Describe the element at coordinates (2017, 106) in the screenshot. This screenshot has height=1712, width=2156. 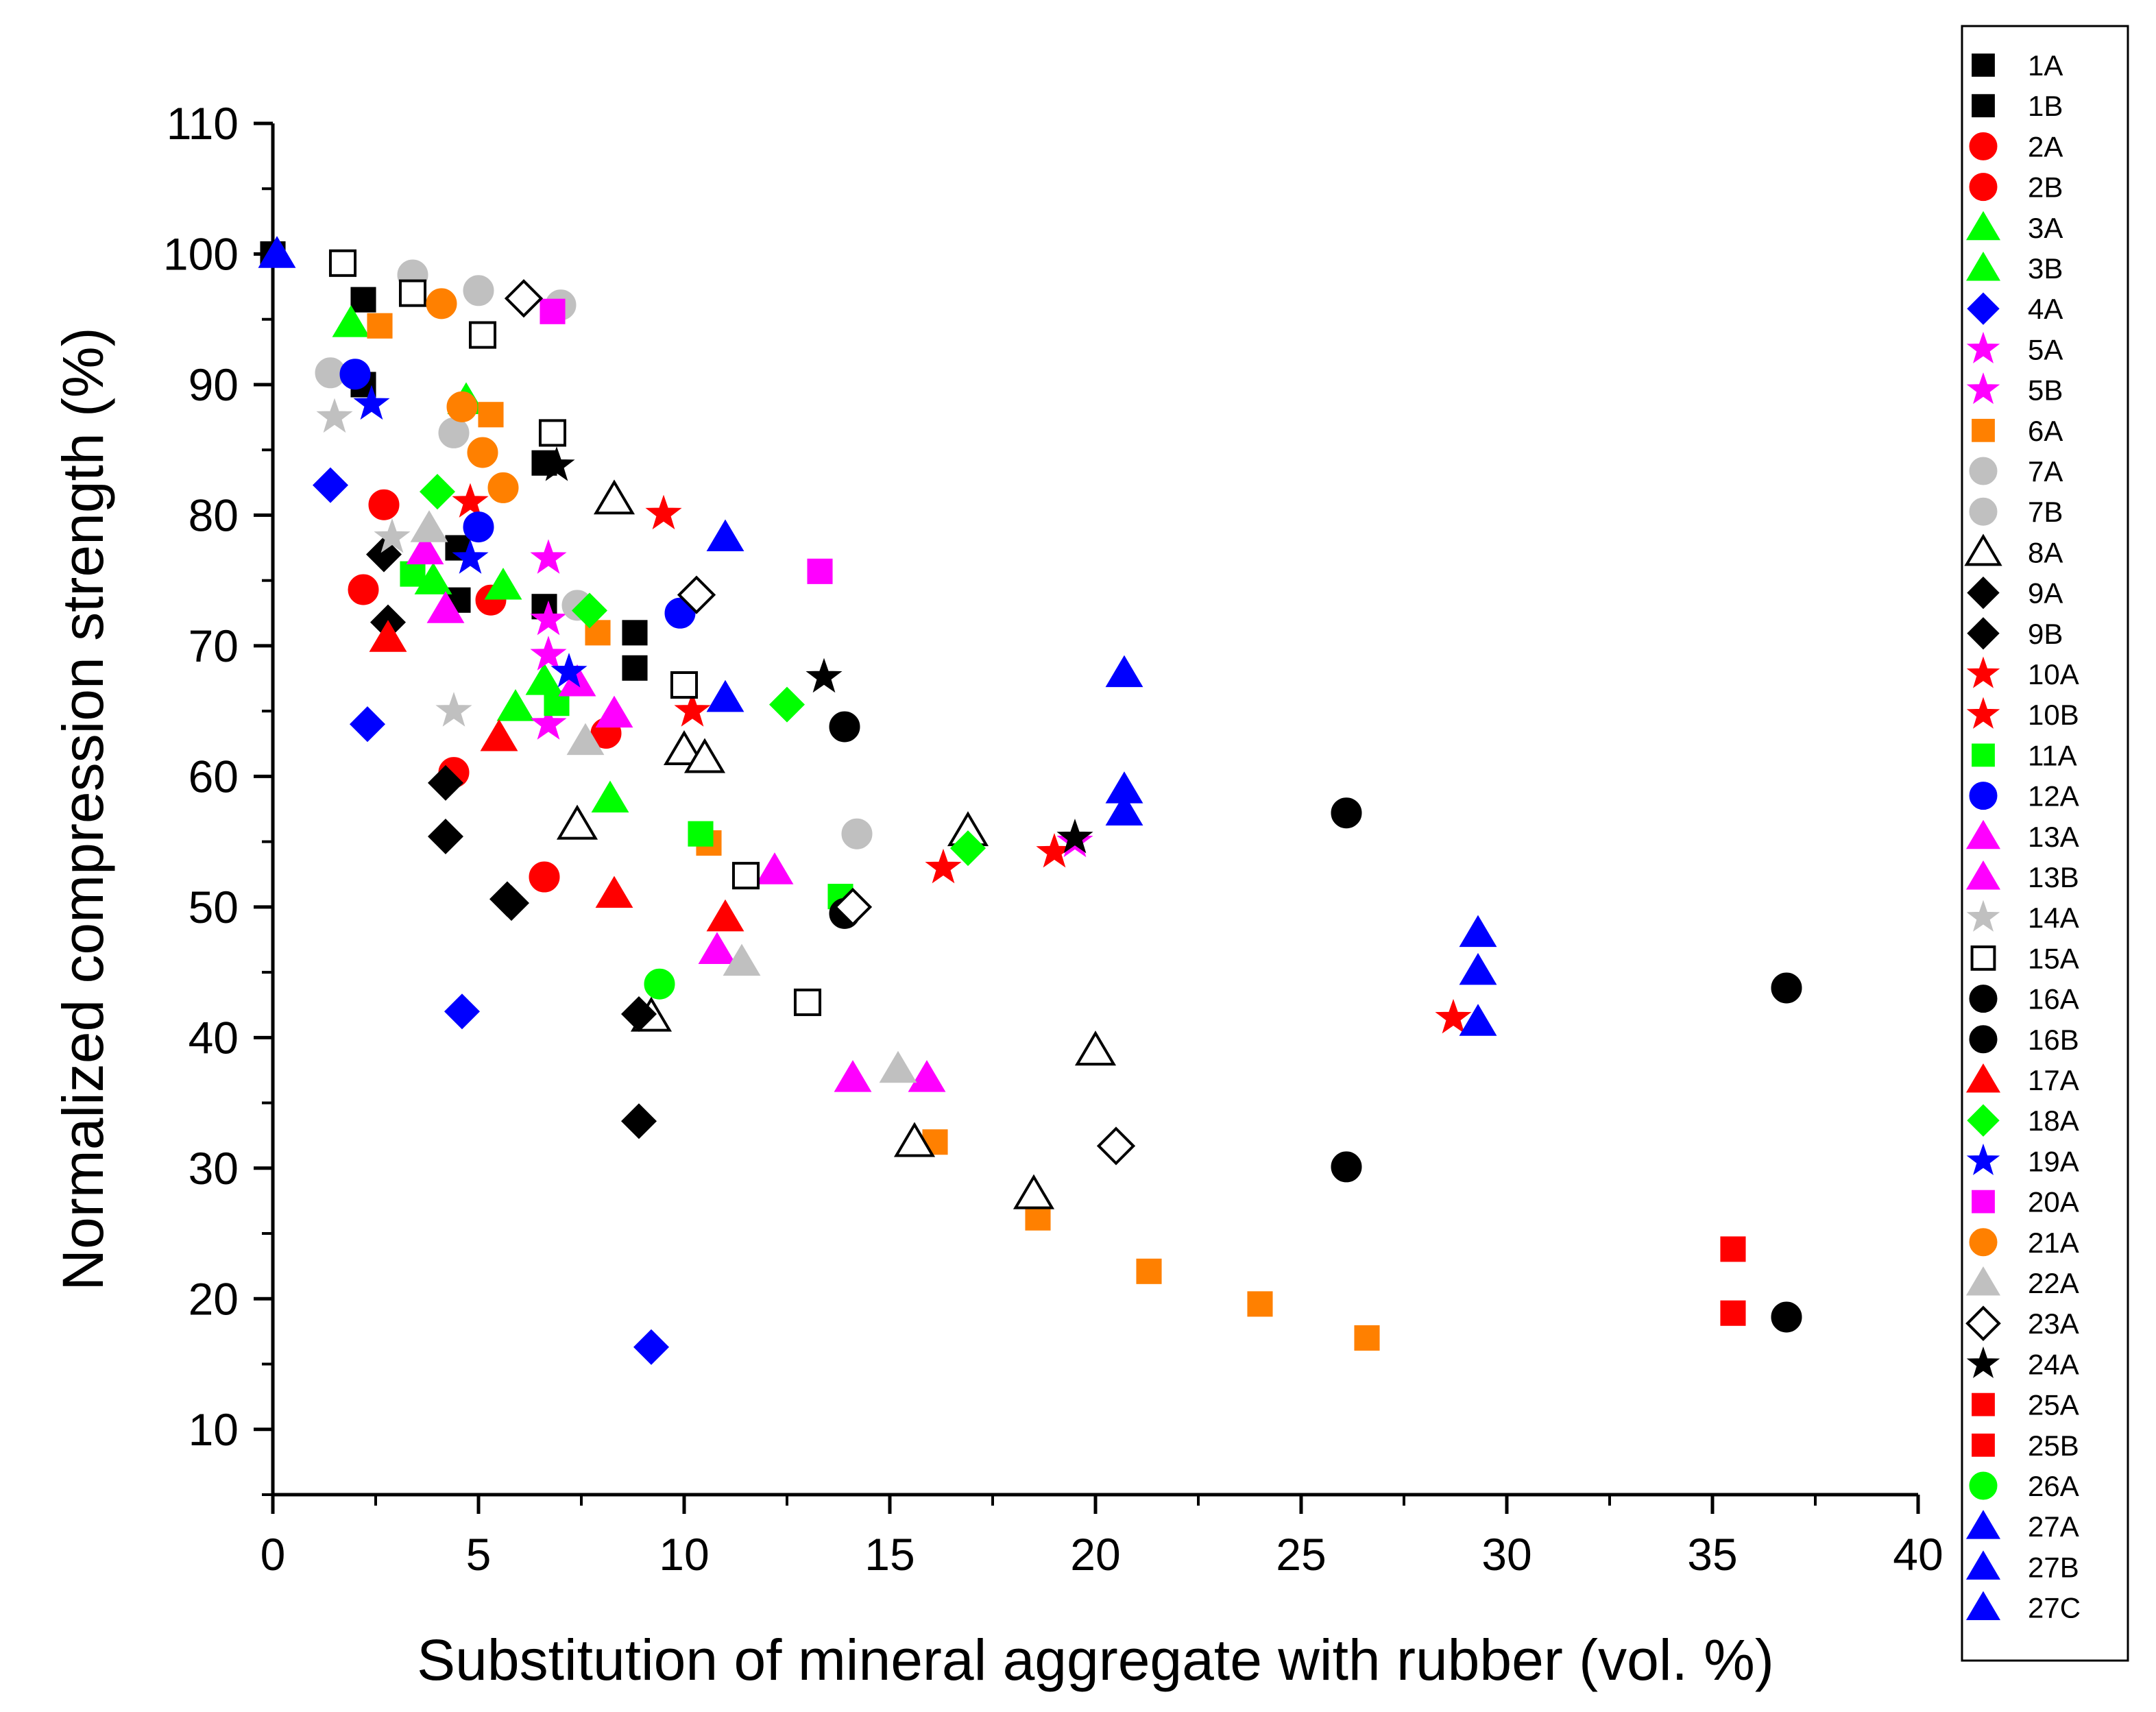
I see `legend-item: 1B` at that location.